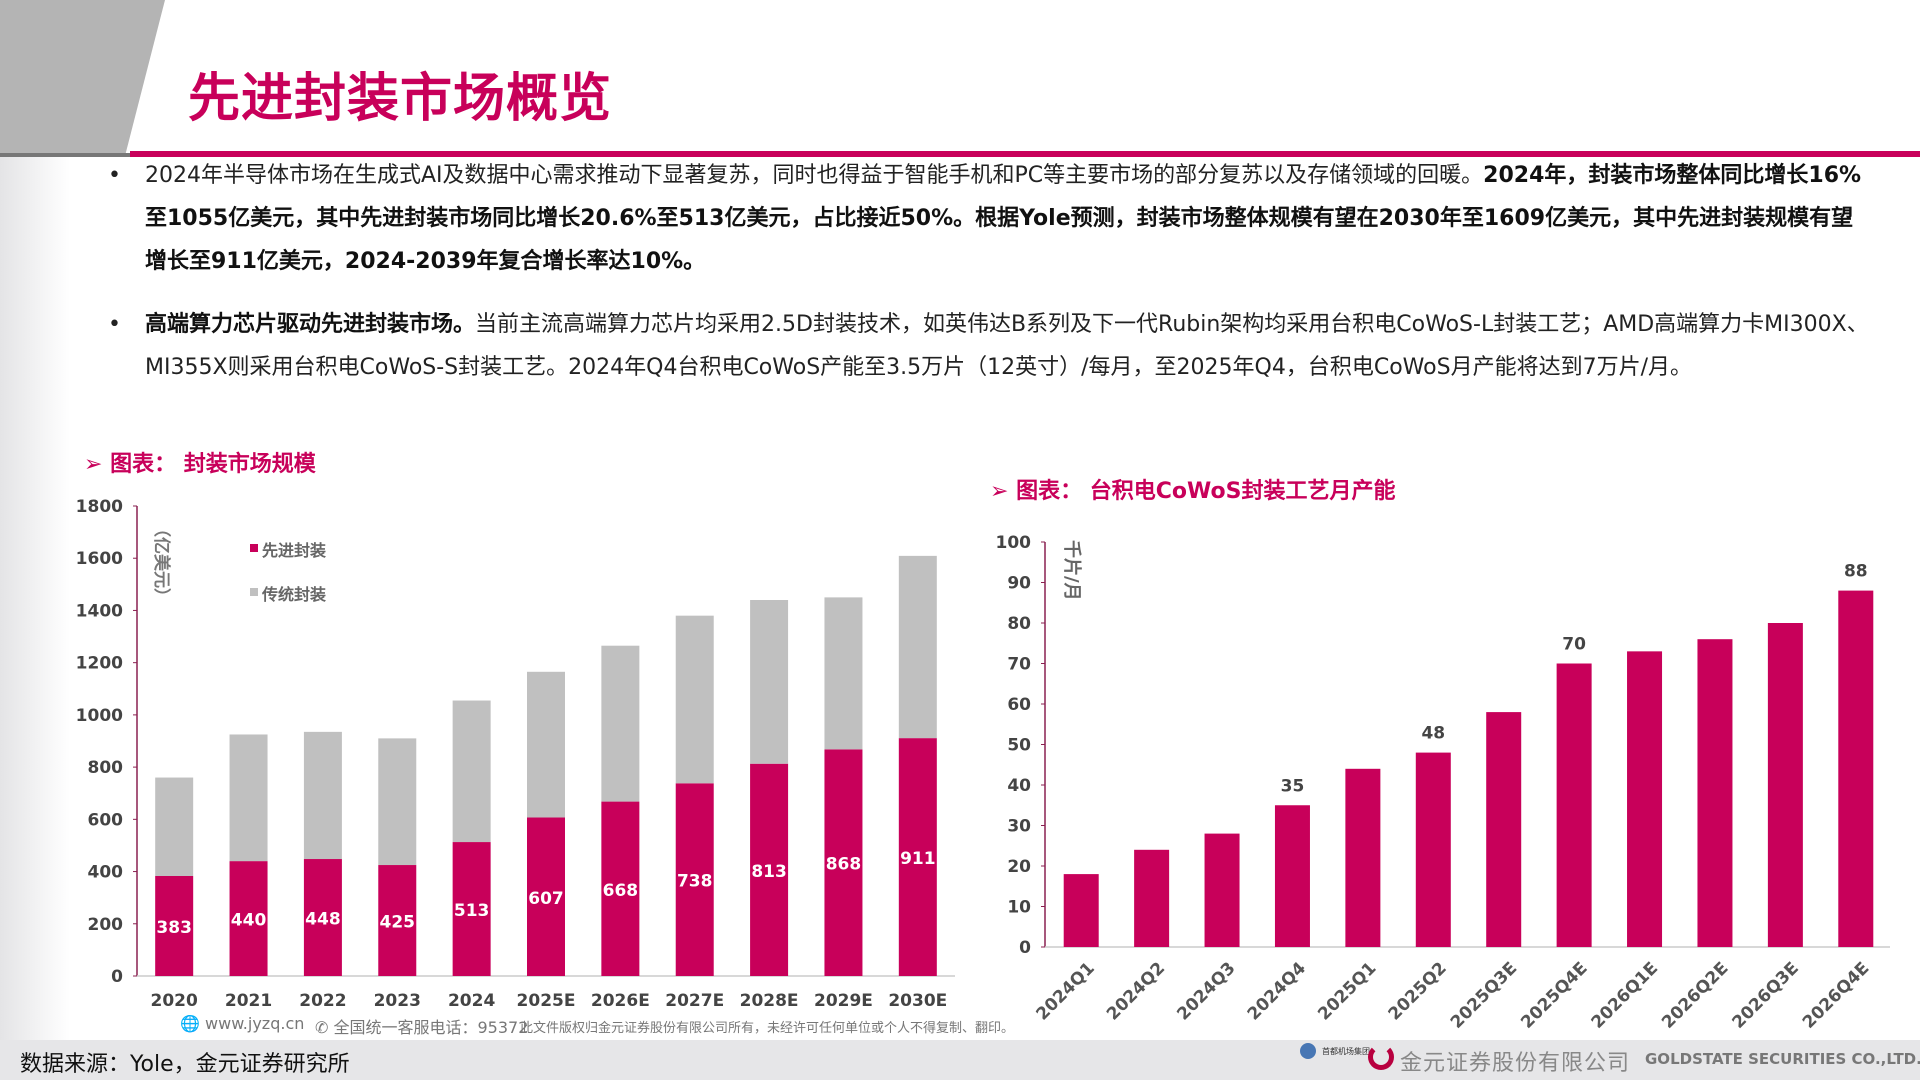 The height and width of the screenshot is (1080, 1920). What do you see at coordinates (1019, 827) in the screenshot?
I see `y-tick-label: 30` at bounding box center [1019, 827].